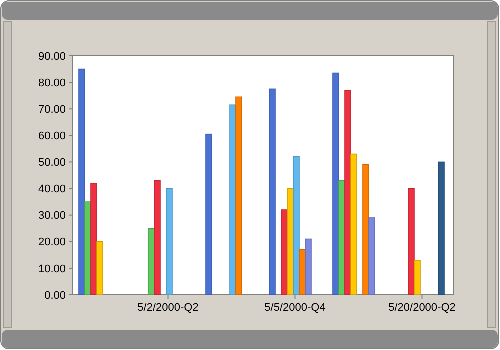 The height and width of the screenshot is (350, 500). I want to click on y-tick-label: 50.00, so click(52, 163).